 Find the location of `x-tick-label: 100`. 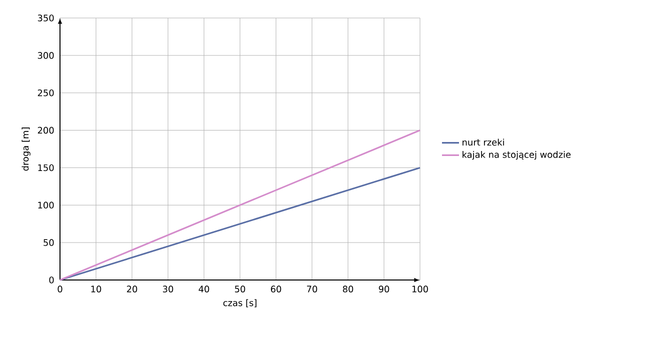

x-tick-label: 100 is located at coordinates (420, 289).